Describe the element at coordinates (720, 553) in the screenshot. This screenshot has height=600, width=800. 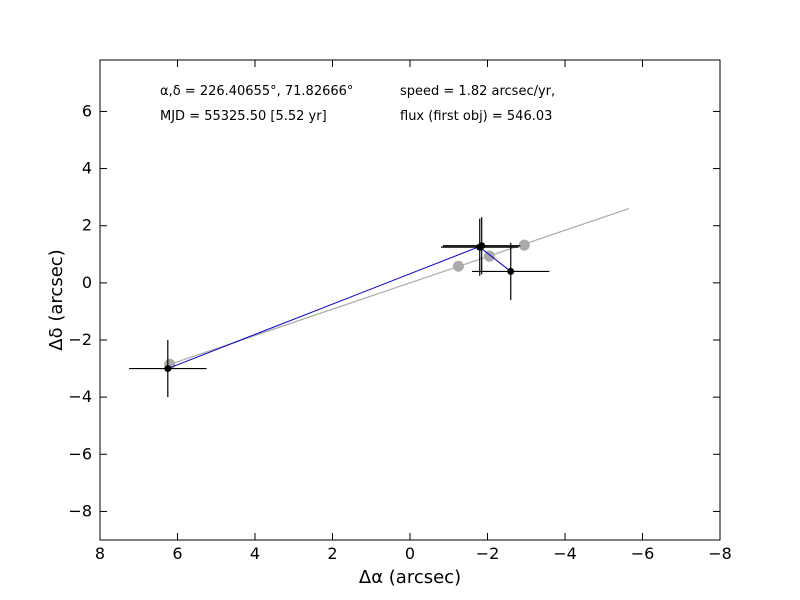
I see `x-tick-label: −8` at that location.